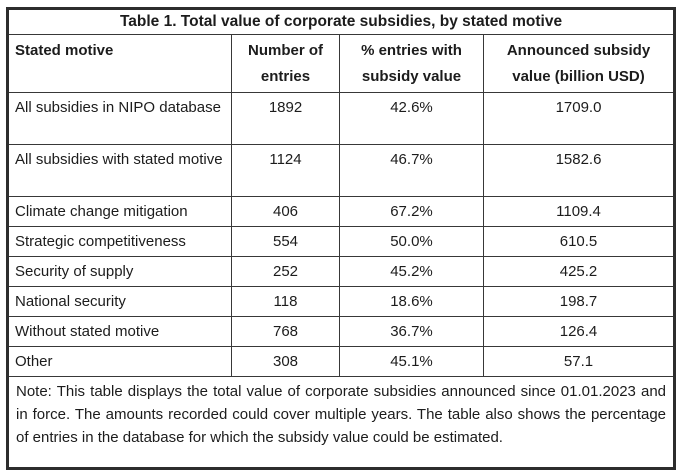 The height and width of the screenshot is (470, 680). What do you see at coordinates (285, 118) in the screenshot?
I see `cell-entries: 1892` at bounding box center [285, 118].